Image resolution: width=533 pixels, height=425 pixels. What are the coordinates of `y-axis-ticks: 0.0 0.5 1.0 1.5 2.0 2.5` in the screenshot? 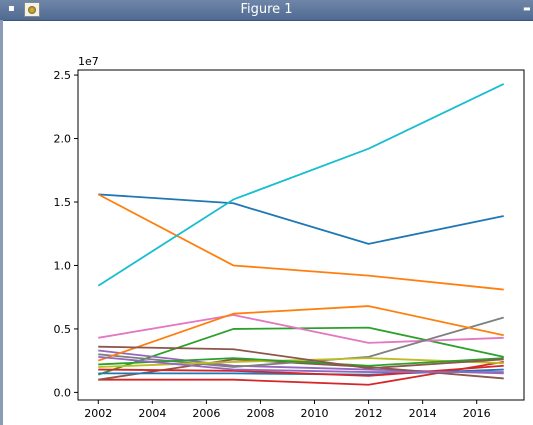 It's located at (66, 234).